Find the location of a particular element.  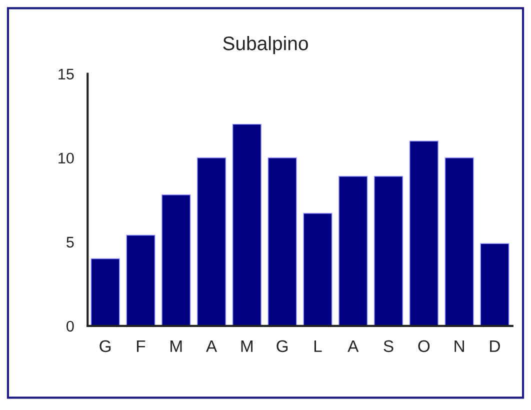

x-tick-label: F is located at coordinates (141, 346).